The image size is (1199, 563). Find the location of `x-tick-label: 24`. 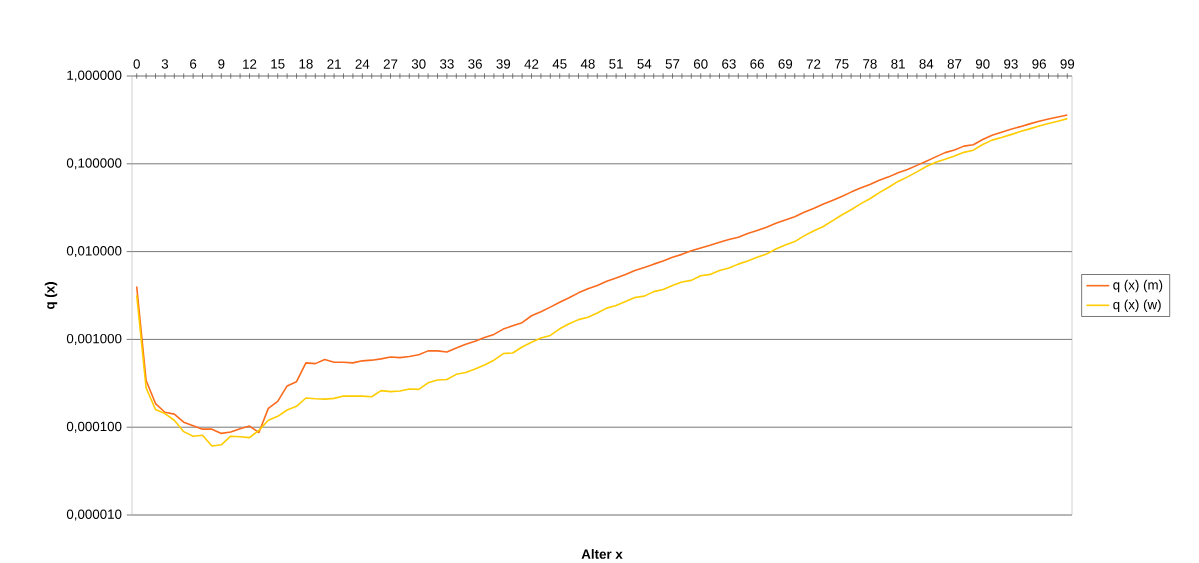

x-tick-label: 24 is located at coordinates (362, 64).